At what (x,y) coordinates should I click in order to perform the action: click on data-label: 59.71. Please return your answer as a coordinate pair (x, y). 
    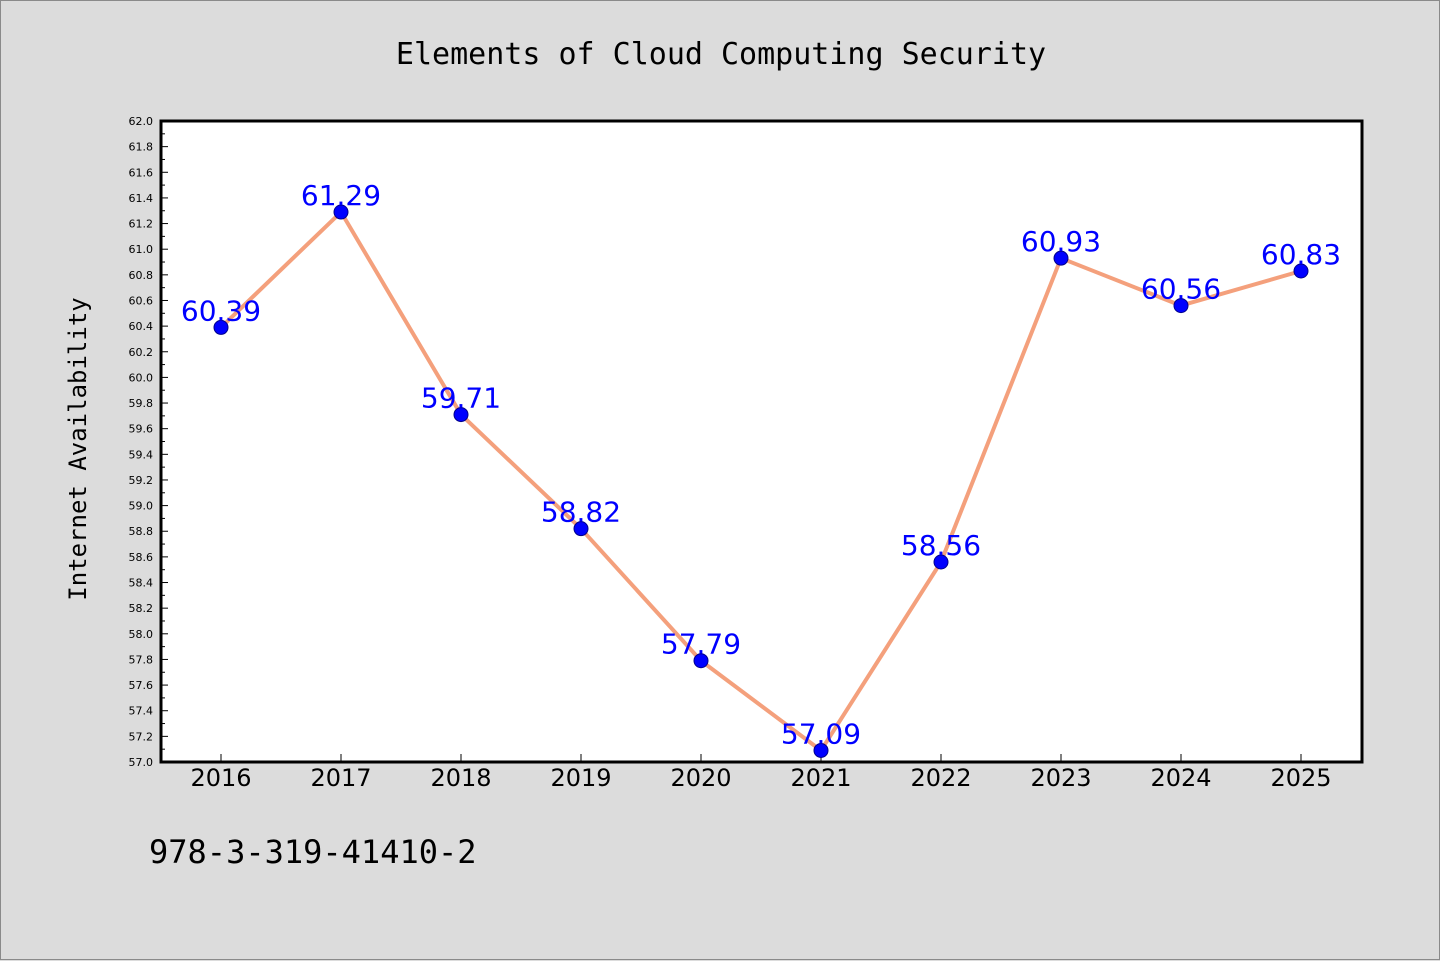
    Looking at the image, I should click on (461, 398).